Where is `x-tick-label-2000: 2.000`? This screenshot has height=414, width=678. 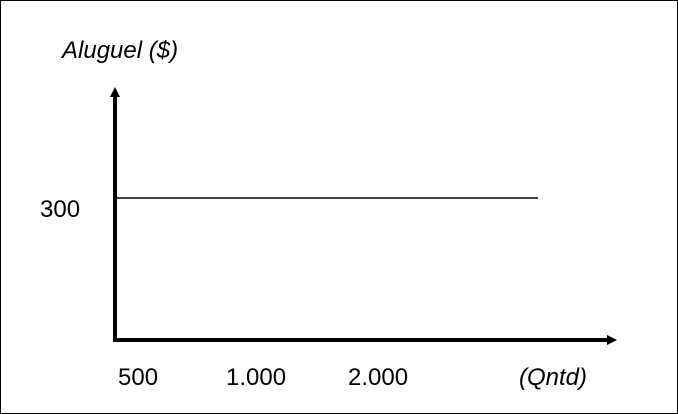 x-tick-label-2000: 2.000 is located at coordinates (378, 377).